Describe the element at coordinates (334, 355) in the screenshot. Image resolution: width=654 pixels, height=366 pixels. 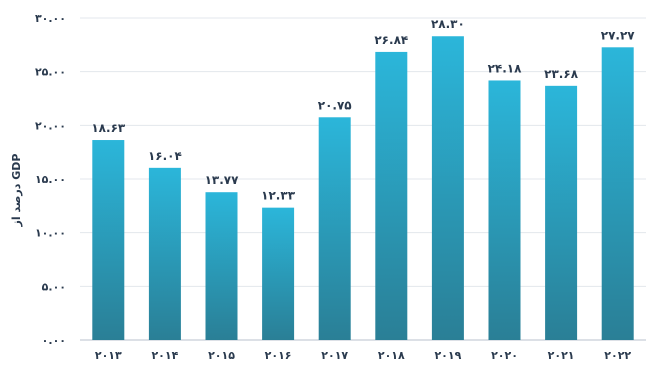
I see `x-tick-label: ۲۰۱۷` at that location.